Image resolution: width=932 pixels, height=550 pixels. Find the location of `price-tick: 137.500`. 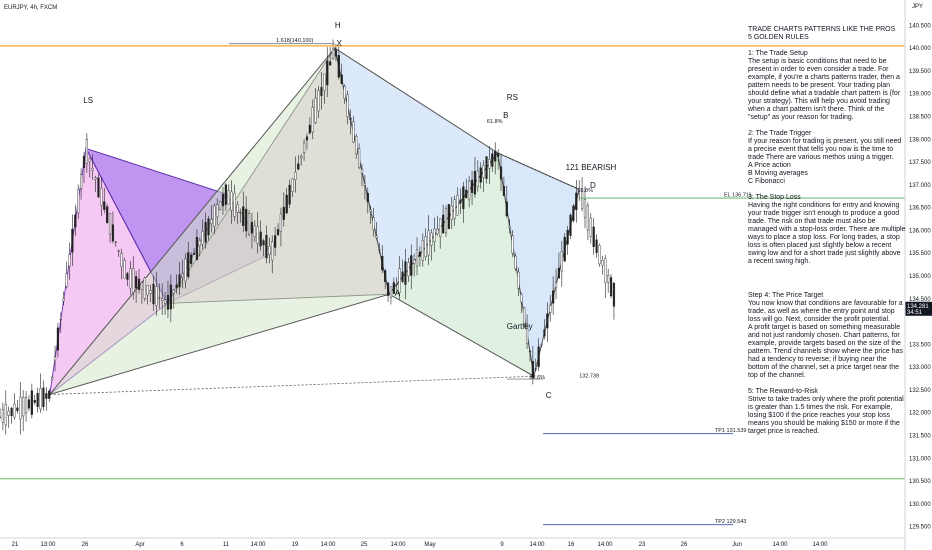

price-tick: 137.500 is located at coordinates (920, 163).